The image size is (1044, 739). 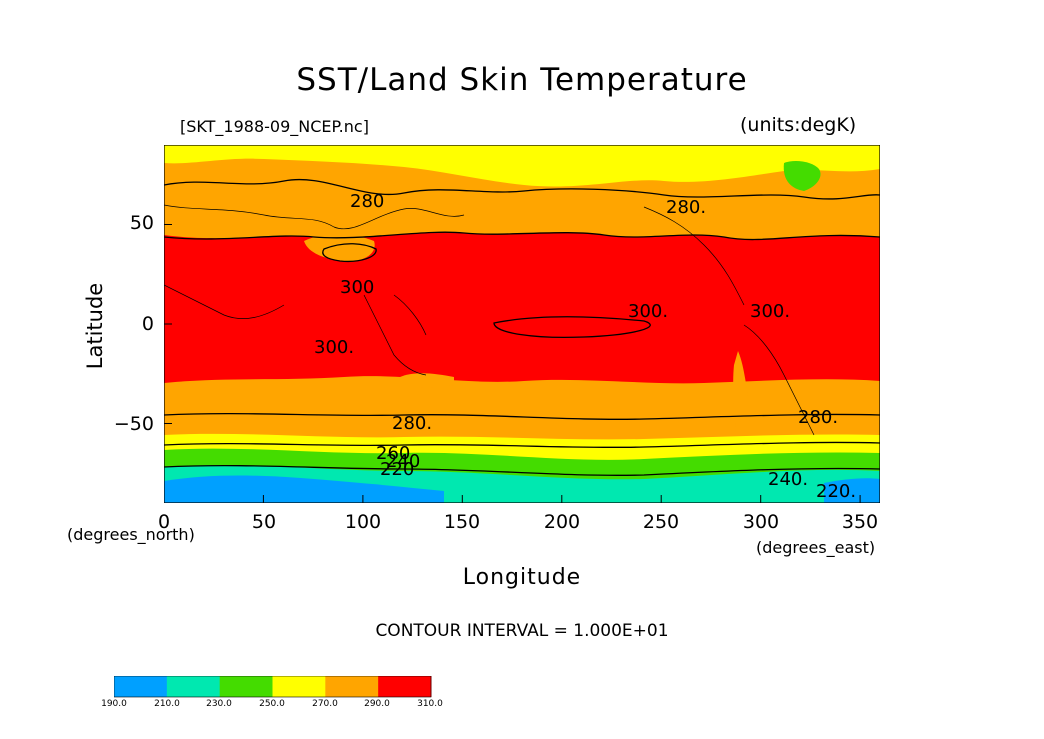 What do you see at coordinates (325, 704) in the screenshot?
I see `colorbar-label: 270.0` at bounding box center [325, 704].